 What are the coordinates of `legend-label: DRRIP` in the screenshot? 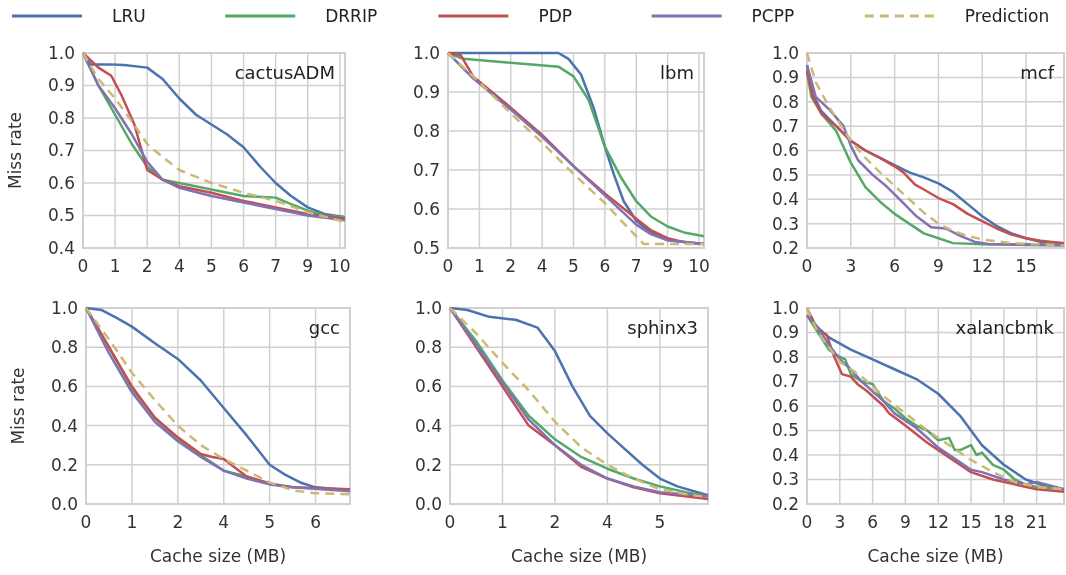 It's located at (351, 15).